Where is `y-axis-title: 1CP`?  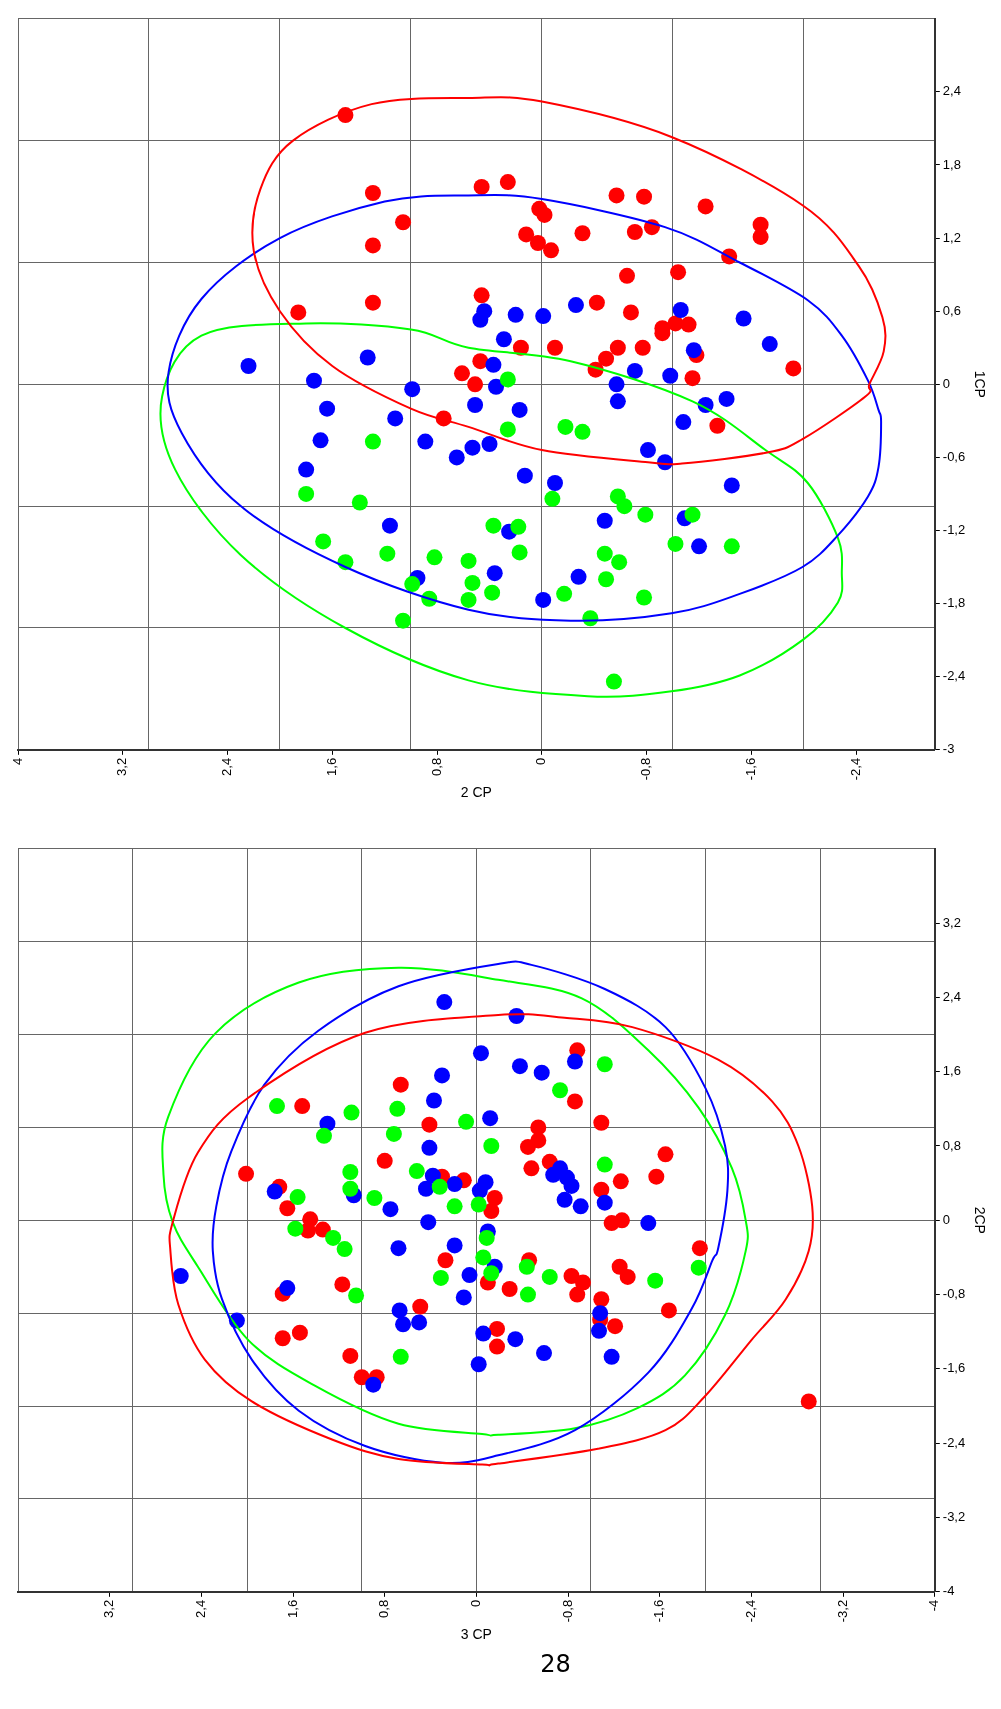
y-axis-title: 1CP is located at coordinates (979, 384).